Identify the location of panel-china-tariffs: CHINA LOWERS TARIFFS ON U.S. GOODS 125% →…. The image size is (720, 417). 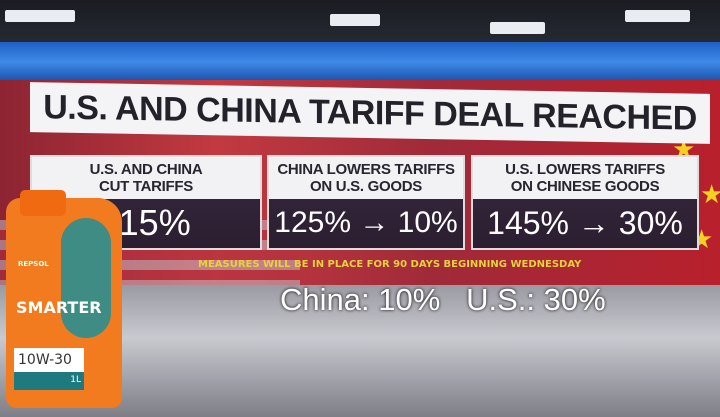
(366, 202).